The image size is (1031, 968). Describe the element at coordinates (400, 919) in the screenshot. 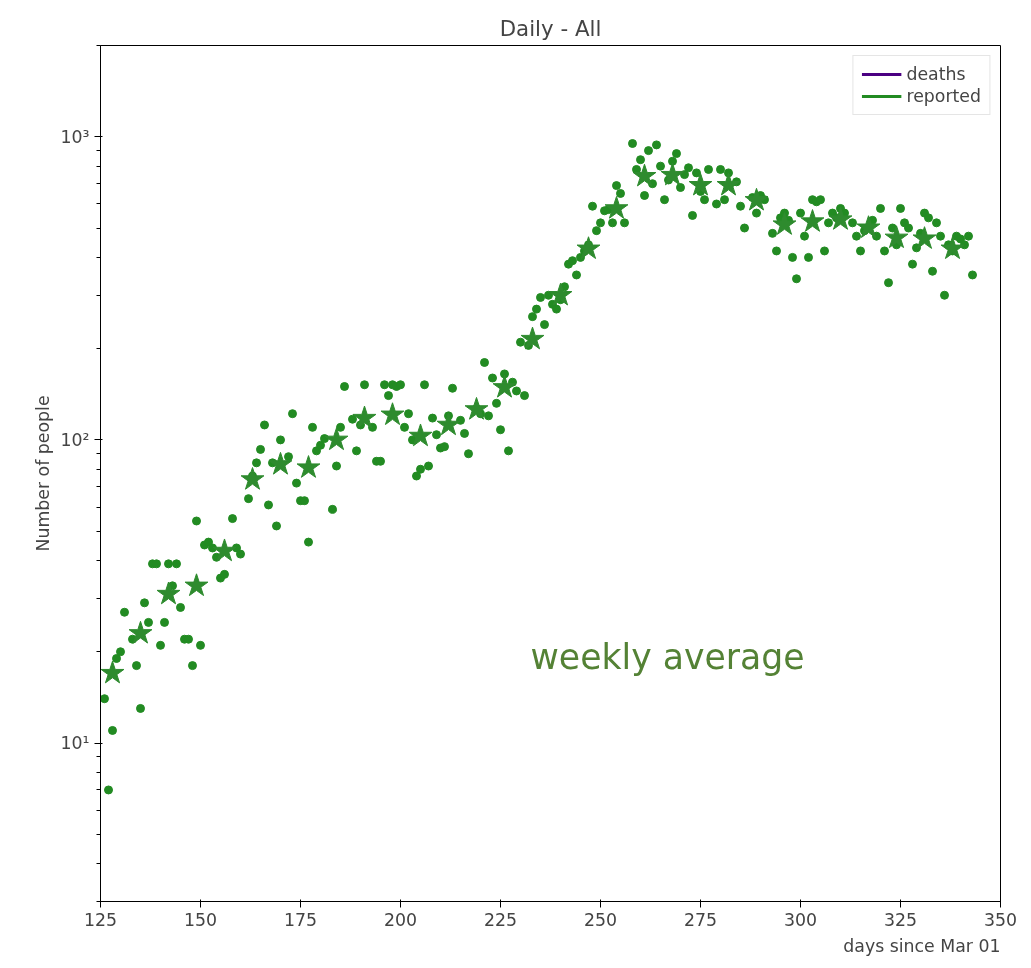

I see `x-tick-label: 200` at that location.